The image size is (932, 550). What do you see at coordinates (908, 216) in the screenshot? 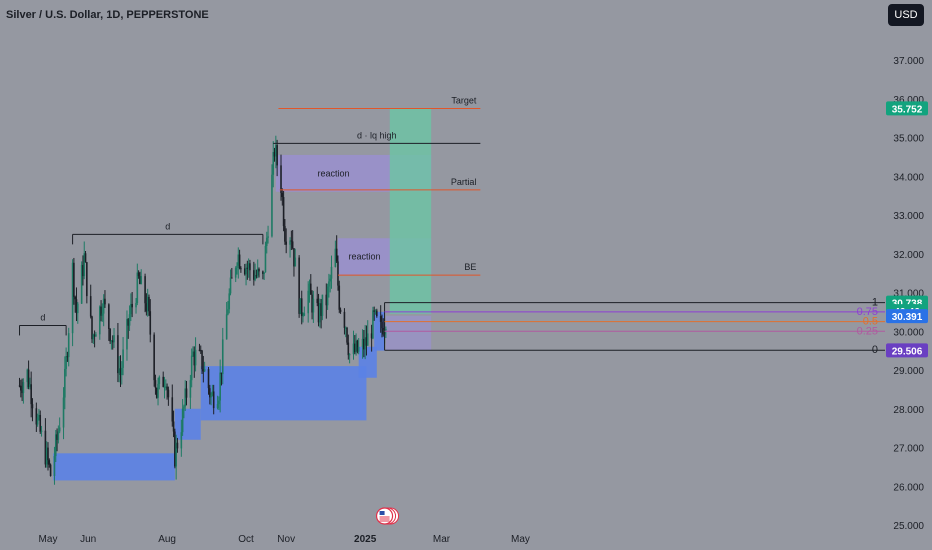
I see `y-tick-label: 33.000` at bounding box center [908, 216].